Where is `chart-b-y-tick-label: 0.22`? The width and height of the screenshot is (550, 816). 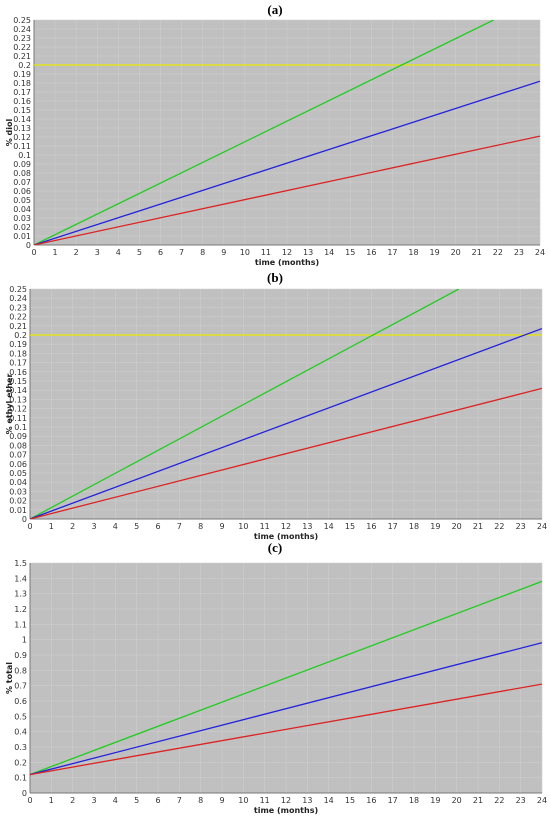
chart-b-y-tick-label: 0.22 is located at coordinates (18, 317).